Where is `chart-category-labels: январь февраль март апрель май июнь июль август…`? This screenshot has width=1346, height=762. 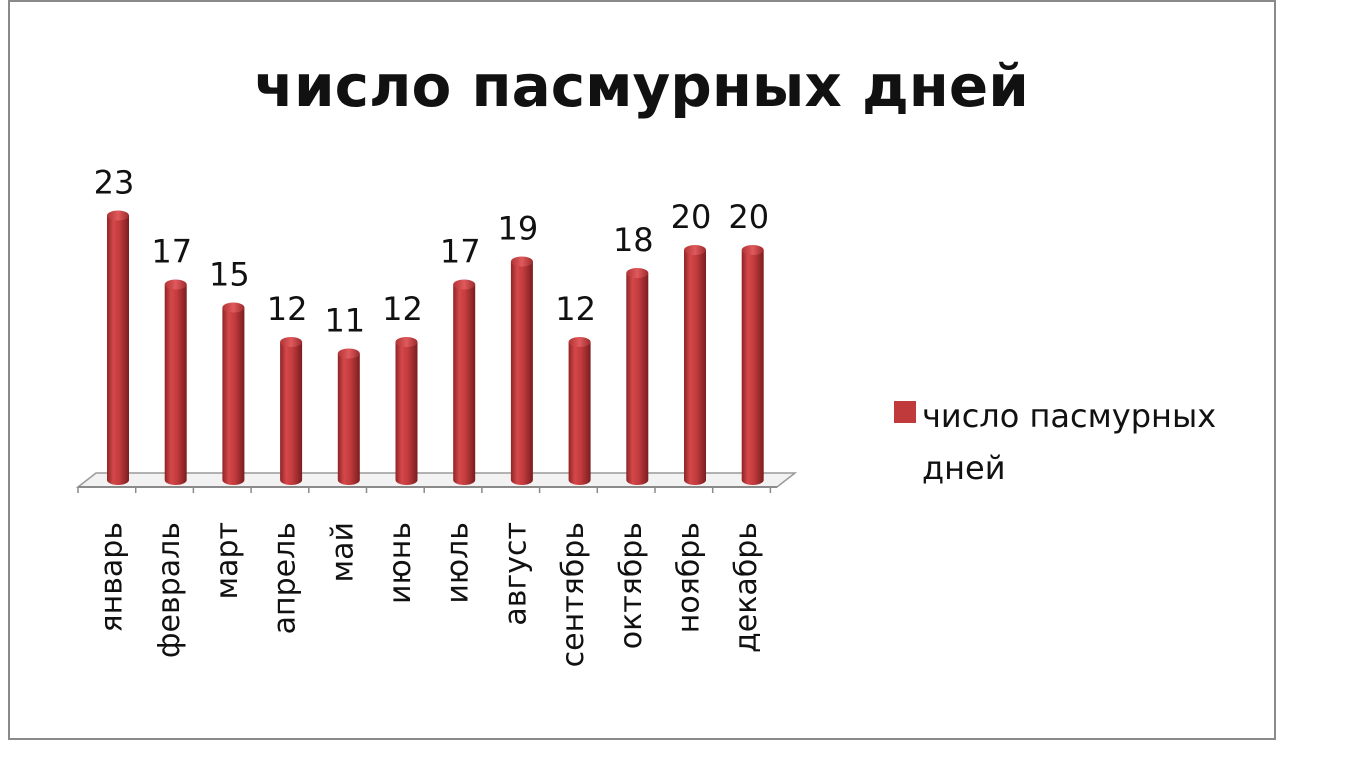 chart-category-labels: январь февраль март апрель май июнь июль август… is located at coordinates (430, 594).